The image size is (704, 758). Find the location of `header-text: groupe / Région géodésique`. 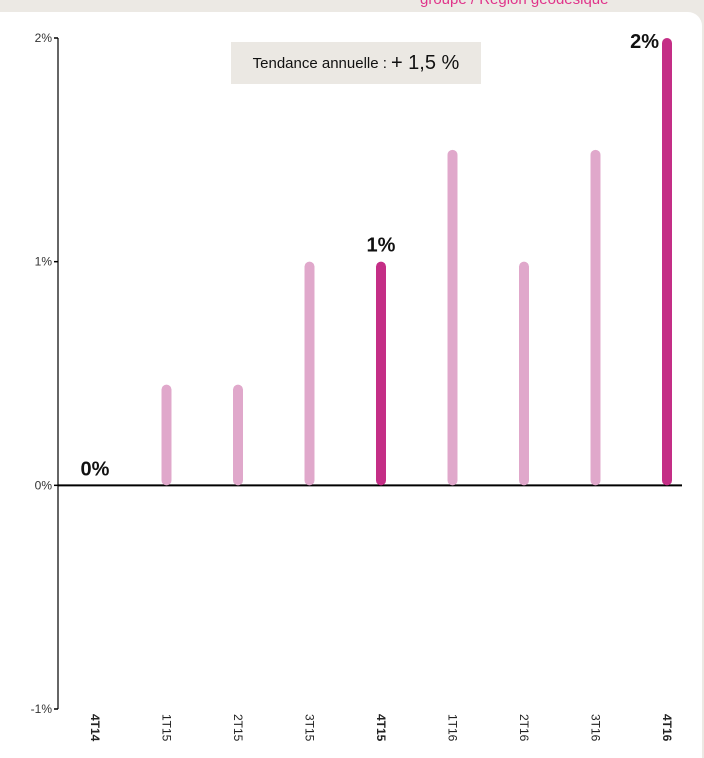

header-text: groupe / Région géodésique is located at coordinates (514, 4).